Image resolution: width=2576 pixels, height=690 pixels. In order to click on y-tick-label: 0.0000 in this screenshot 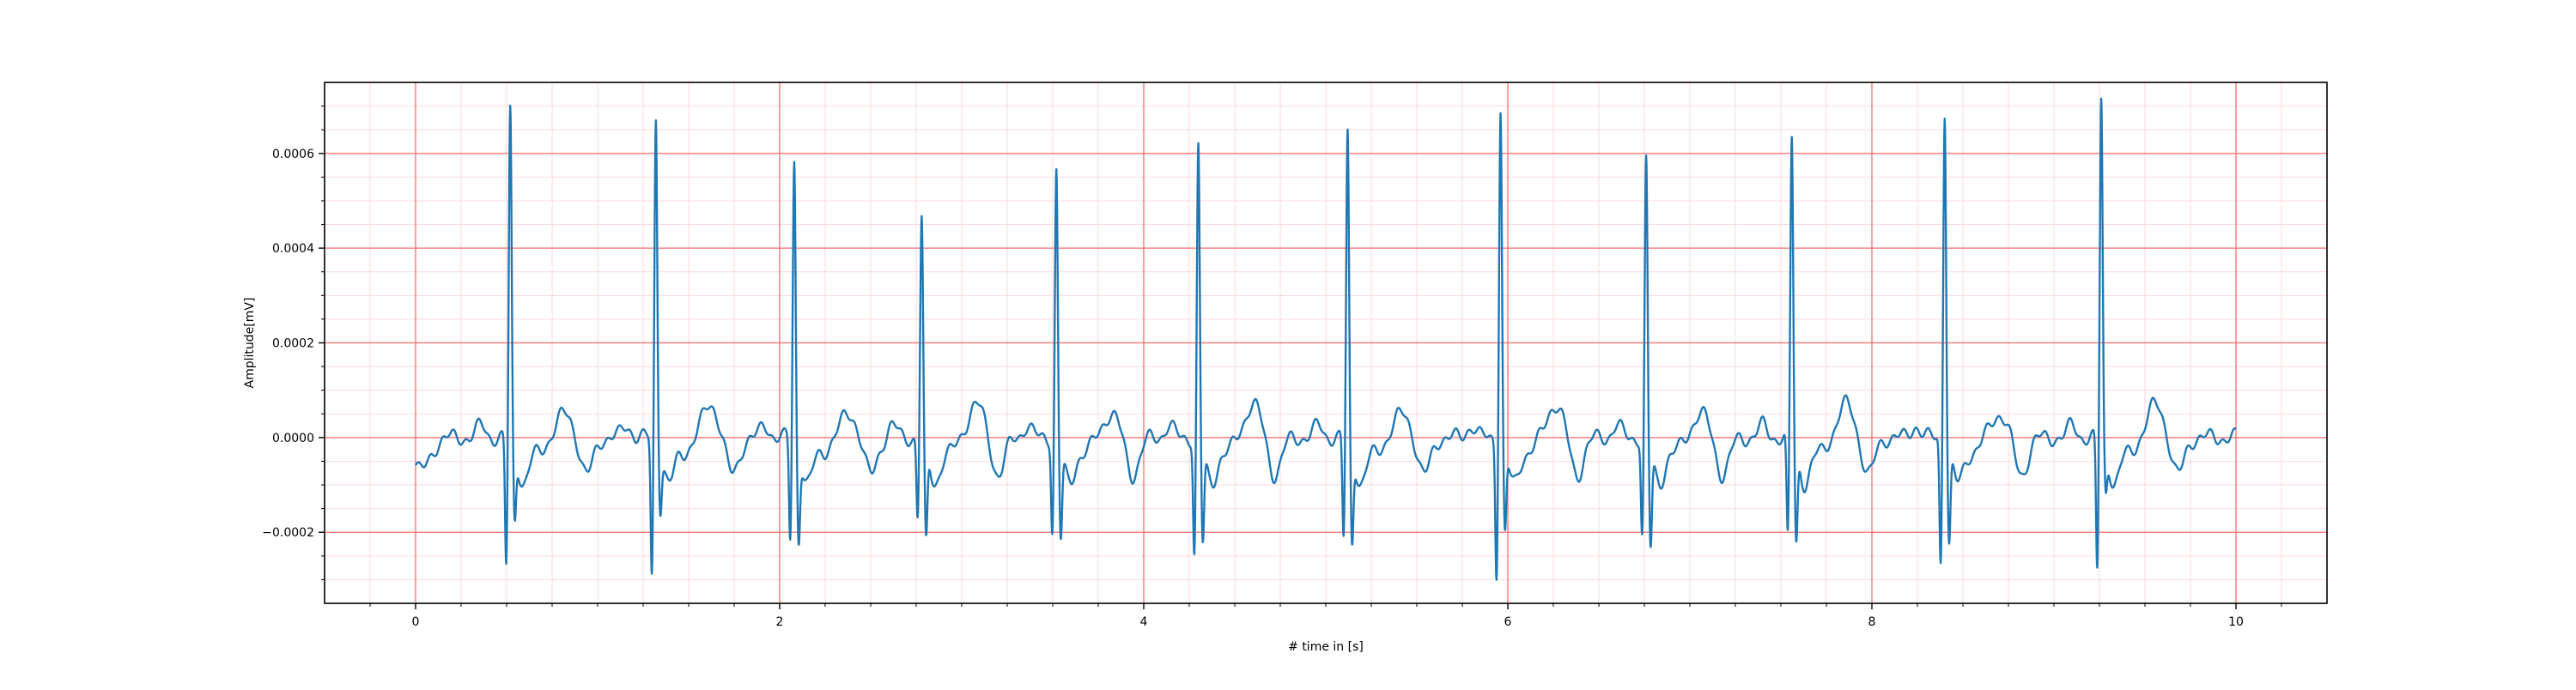, I will do `click(293, 438)`.